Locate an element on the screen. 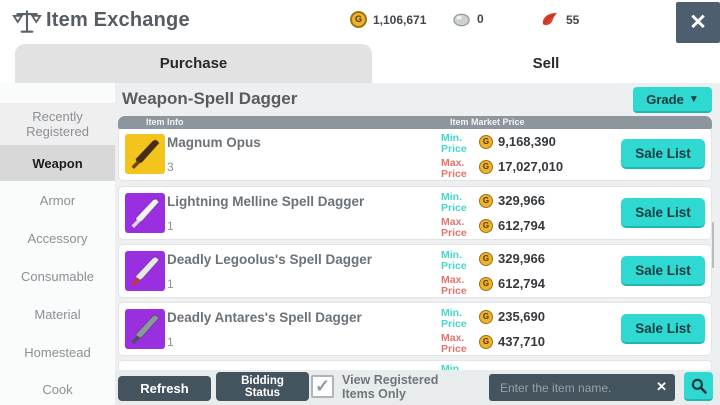  min-price-value: 235,690 is located at coordinates (521, 316).